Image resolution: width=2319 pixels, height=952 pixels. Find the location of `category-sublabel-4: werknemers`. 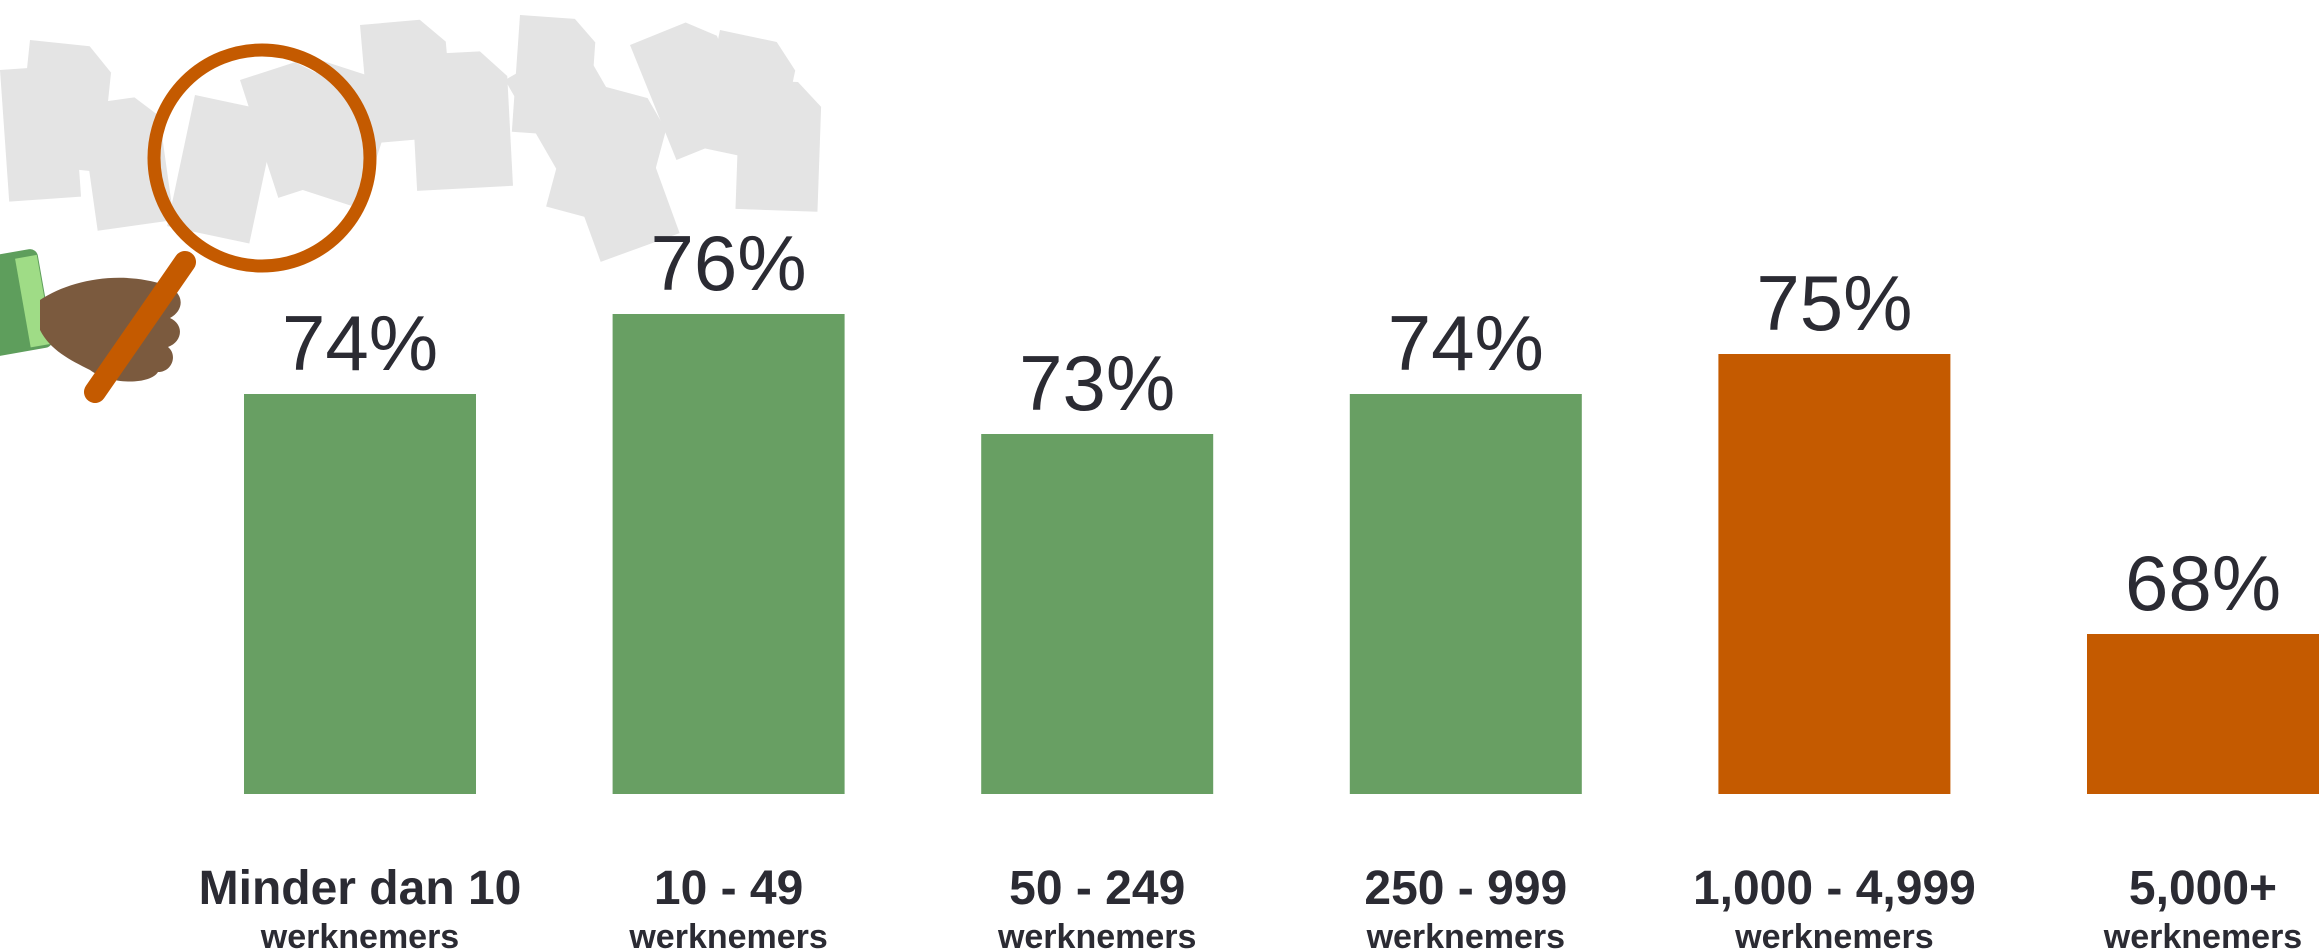

category-sublabel-4: werknemers is located at coordinates (1465, 935).